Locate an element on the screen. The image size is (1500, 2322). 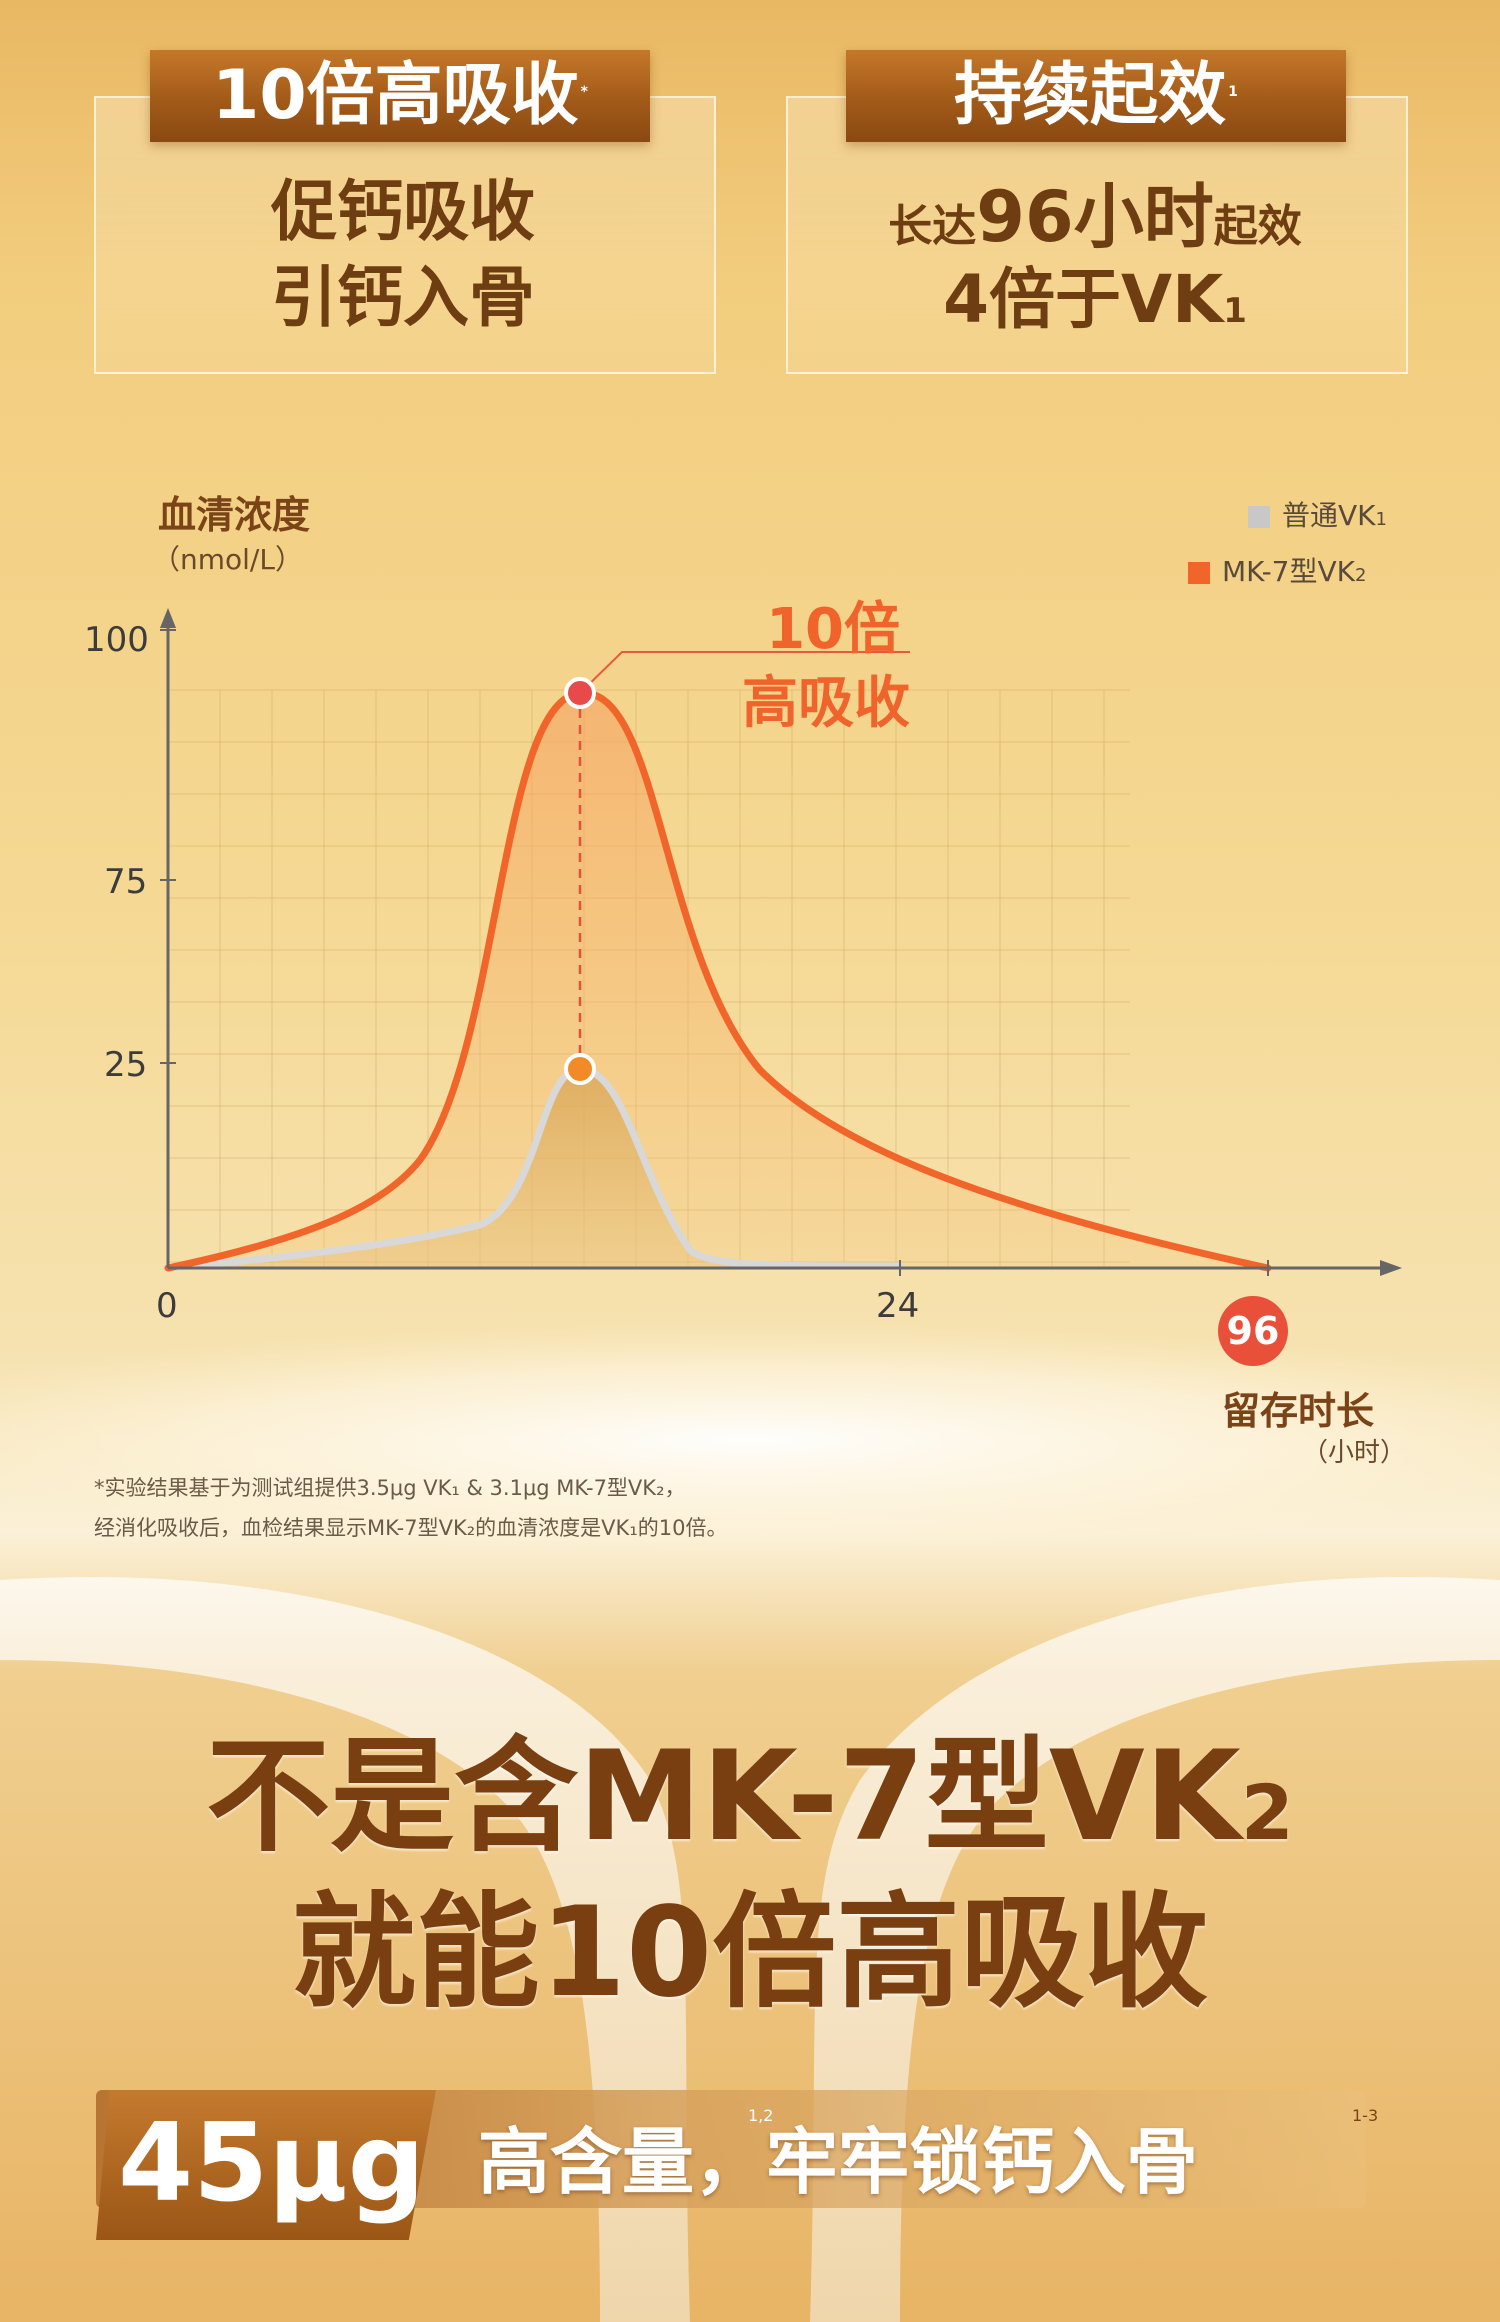
callout-leader is located at coordinates (744, 672).